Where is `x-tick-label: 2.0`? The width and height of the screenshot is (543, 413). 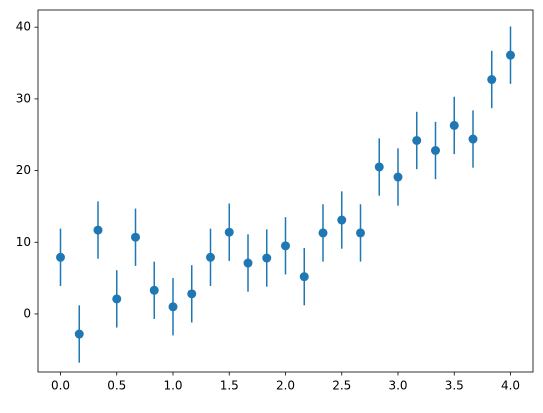 x-tick-label: 2.0 is located at coordinates (285, 386).